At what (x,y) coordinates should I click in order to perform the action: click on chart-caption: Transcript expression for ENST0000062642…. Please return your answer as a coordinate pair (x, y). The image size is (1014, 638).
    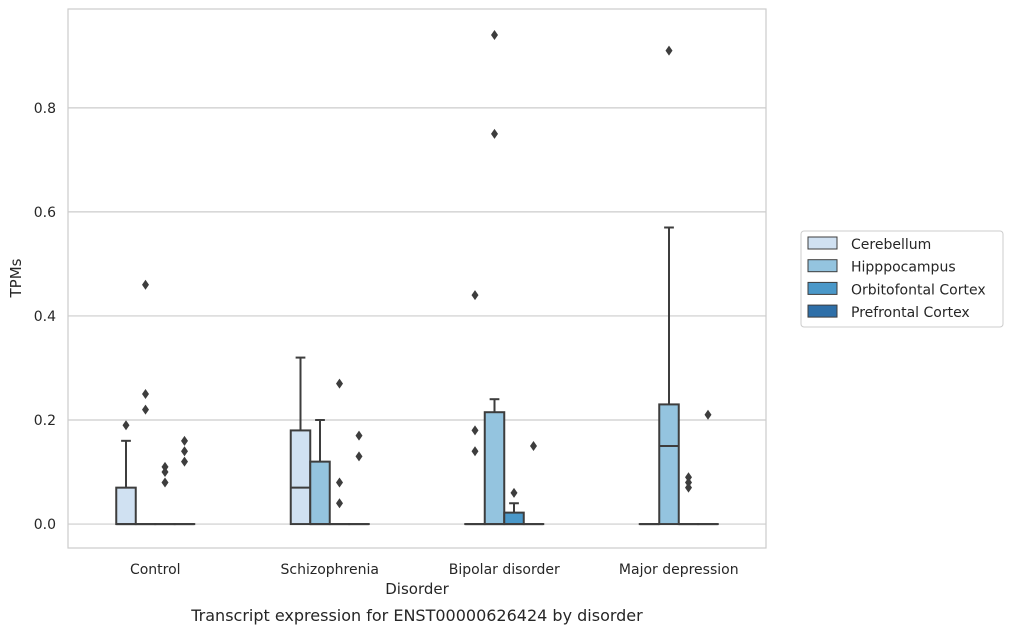
    Looking at the image, I should click on (416, 615).